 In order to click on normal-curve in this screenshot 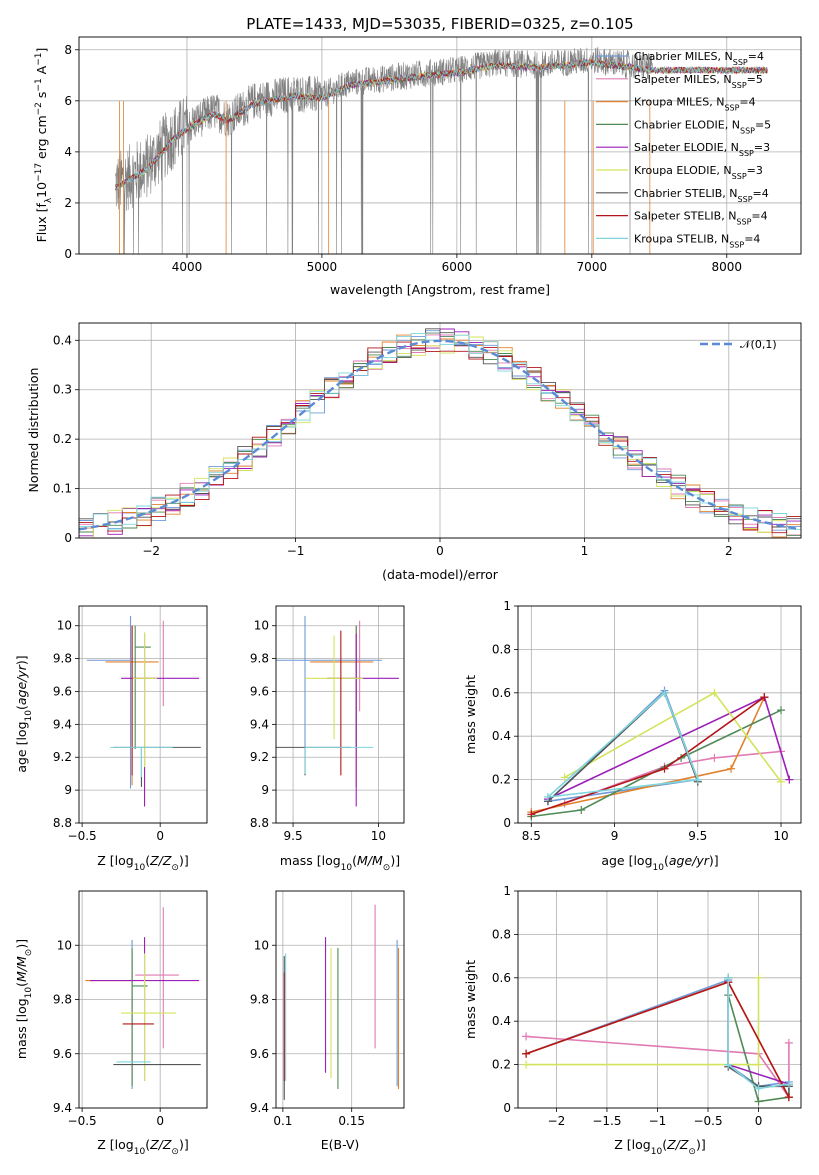, I will do `click(439, 435)`.